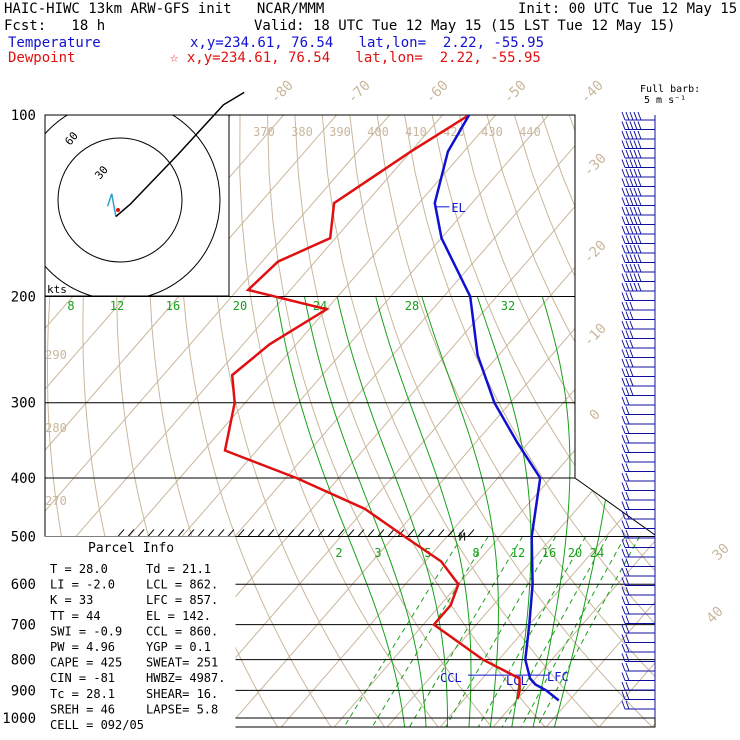  I want to click on parcel-row-right: SHEAR= 16., so click(182, 694).